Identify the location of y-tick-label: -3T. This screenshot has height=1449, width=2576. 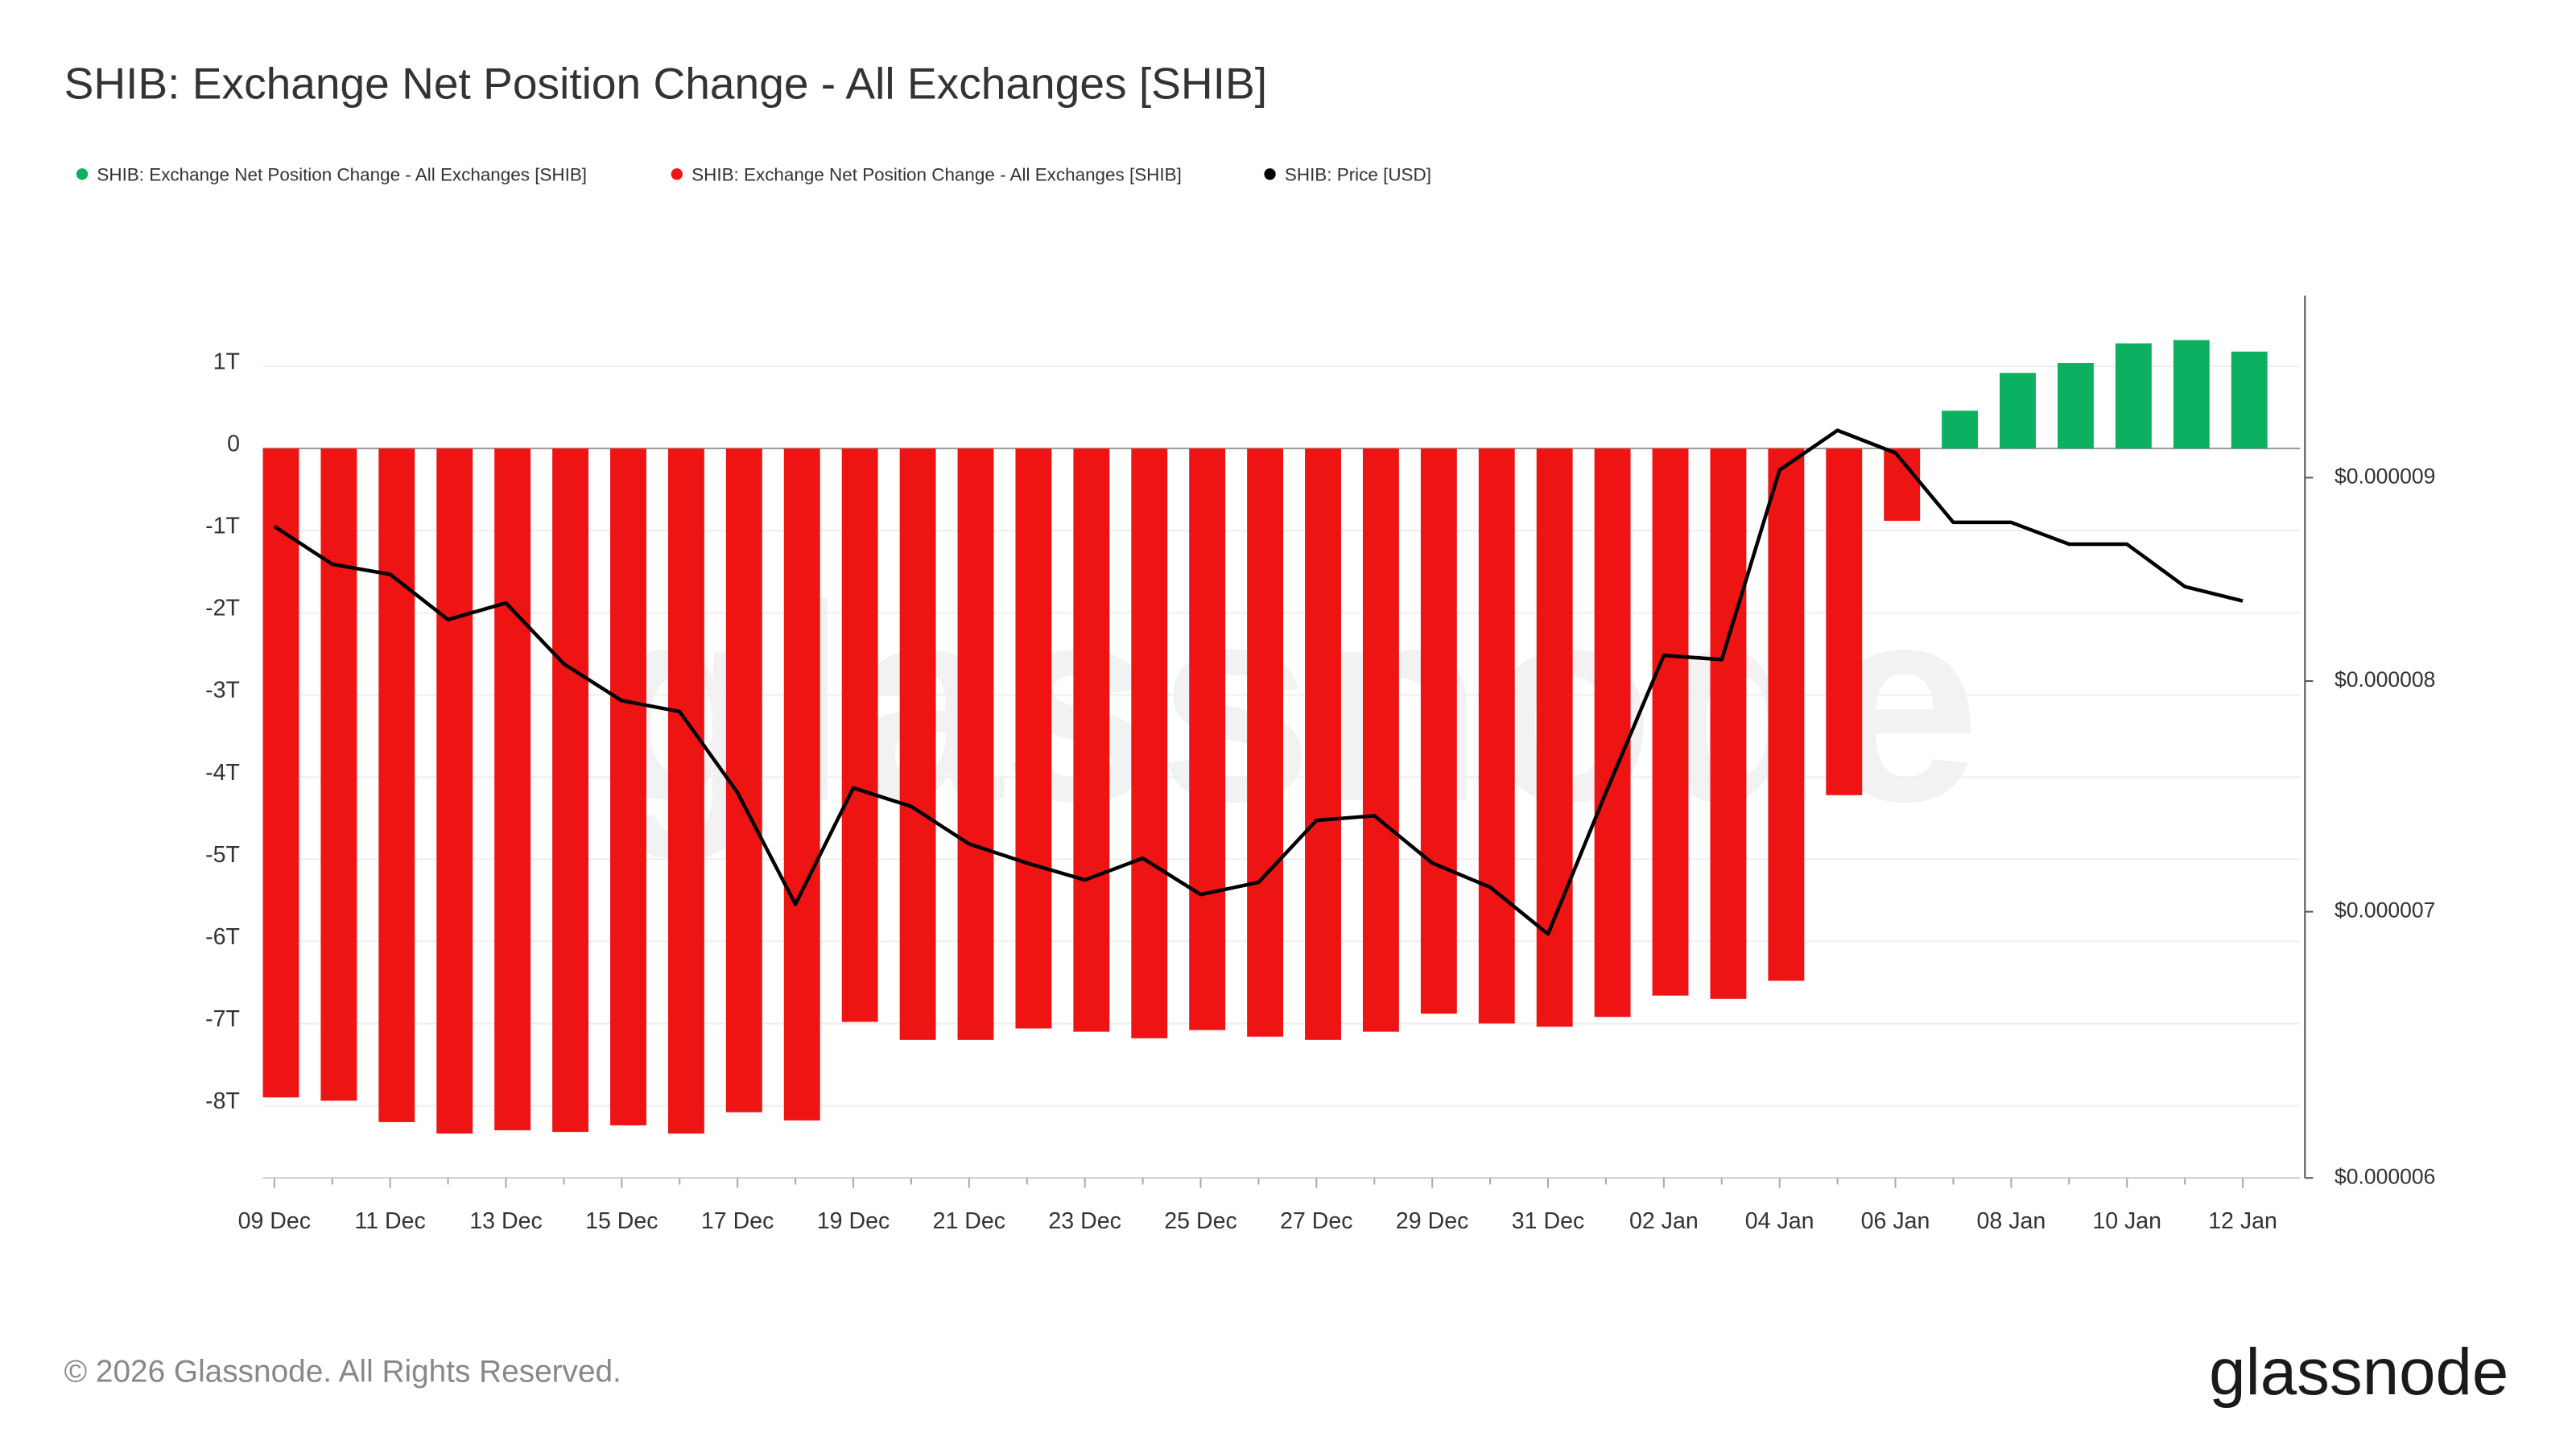
(222, 691).